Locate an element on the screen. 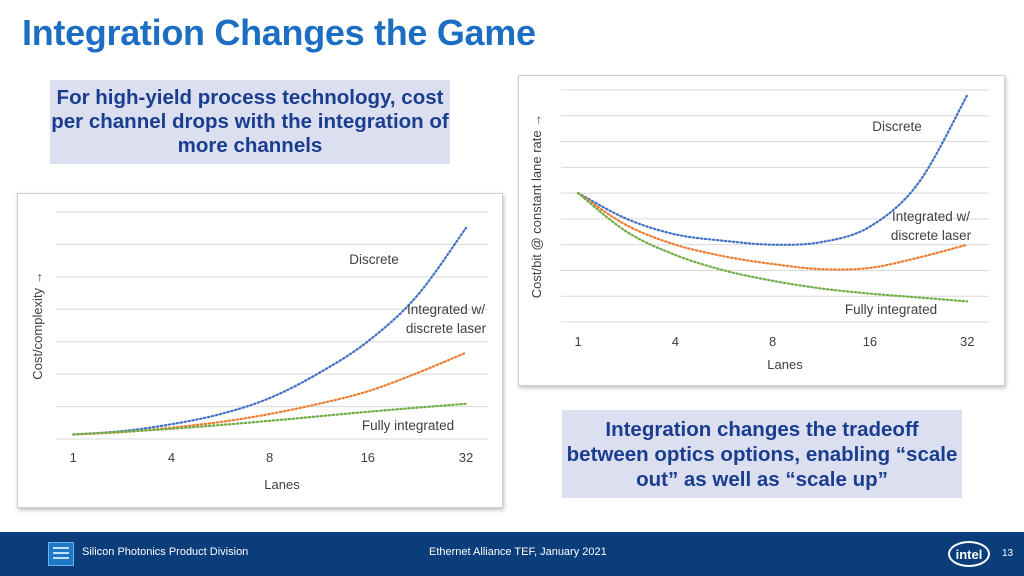 The image size is (1024, 576). division-logo-icon is located at coordinates (61, 554).